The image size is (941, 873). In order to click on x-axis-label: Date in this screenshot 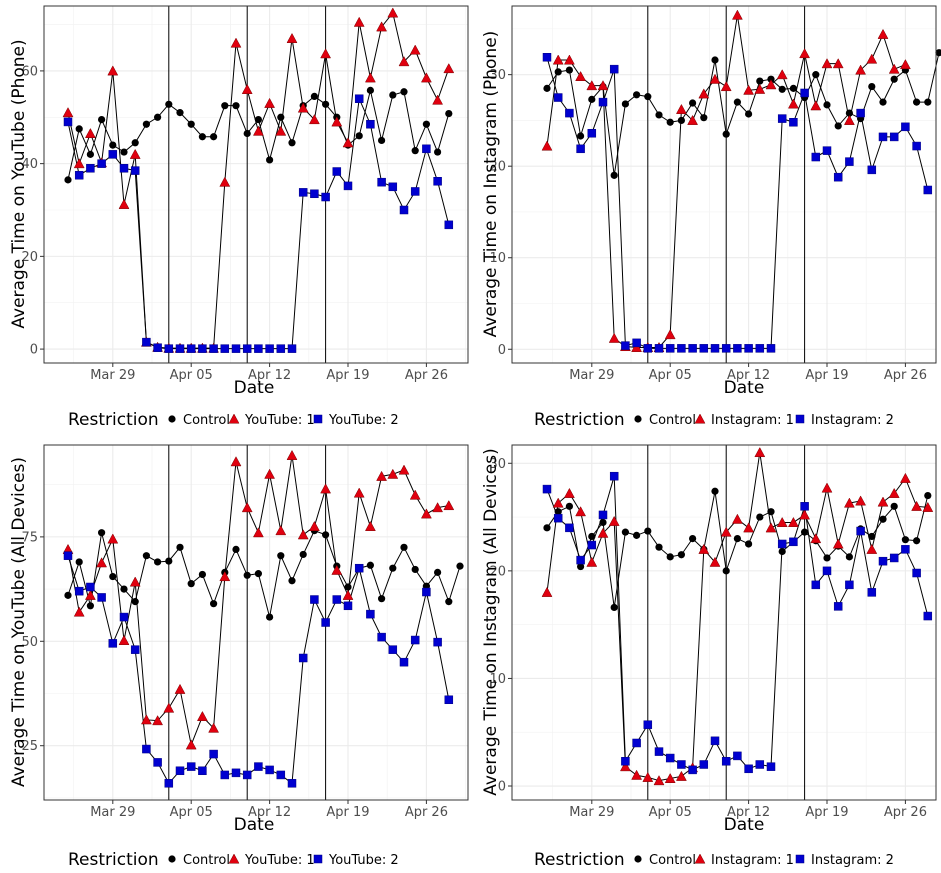, I will do `click(744, 825)`.